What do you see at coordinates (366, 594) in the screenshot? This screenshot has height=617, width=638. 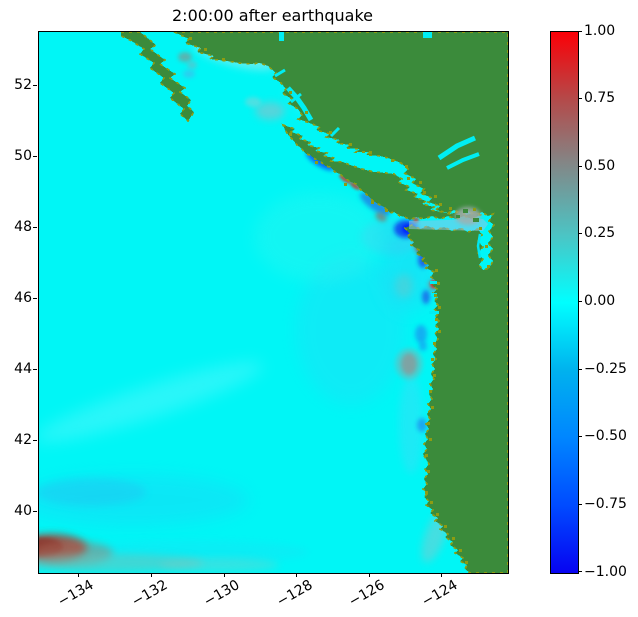 I see `x-tick-label: −126` at bounding box center [366, 594].